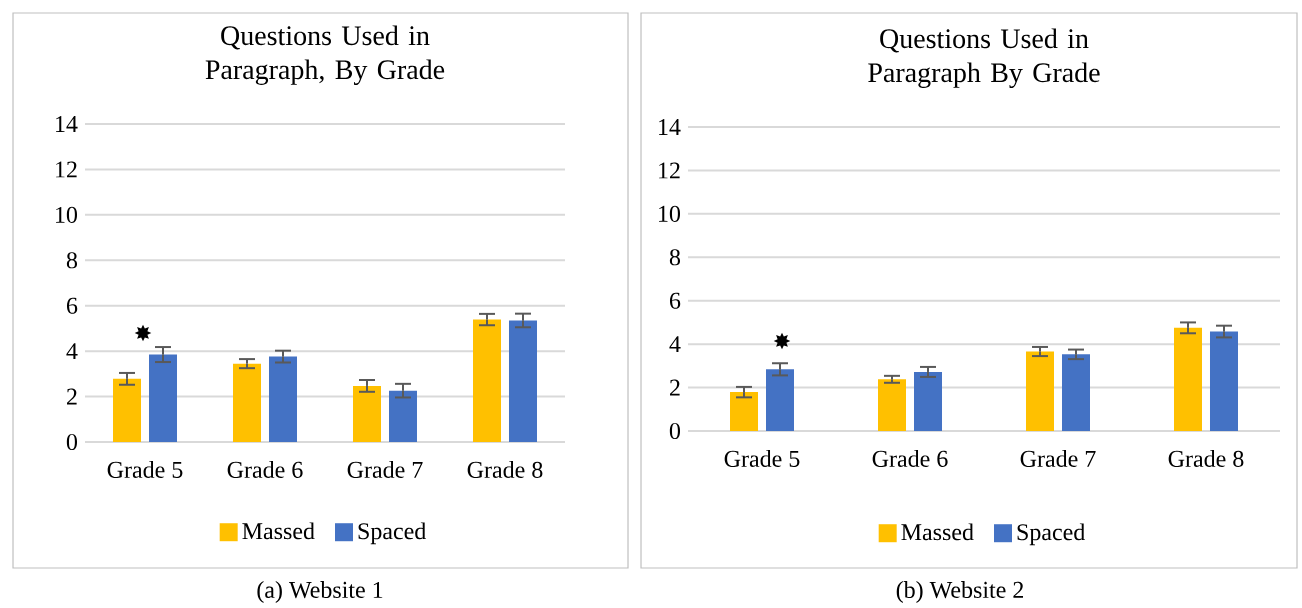  What do you see at coordinates (325, 55) in the screenshot?
I see `chart-title: Questions Used in Paragraph, By Grade` at bounding box center [325, 55].